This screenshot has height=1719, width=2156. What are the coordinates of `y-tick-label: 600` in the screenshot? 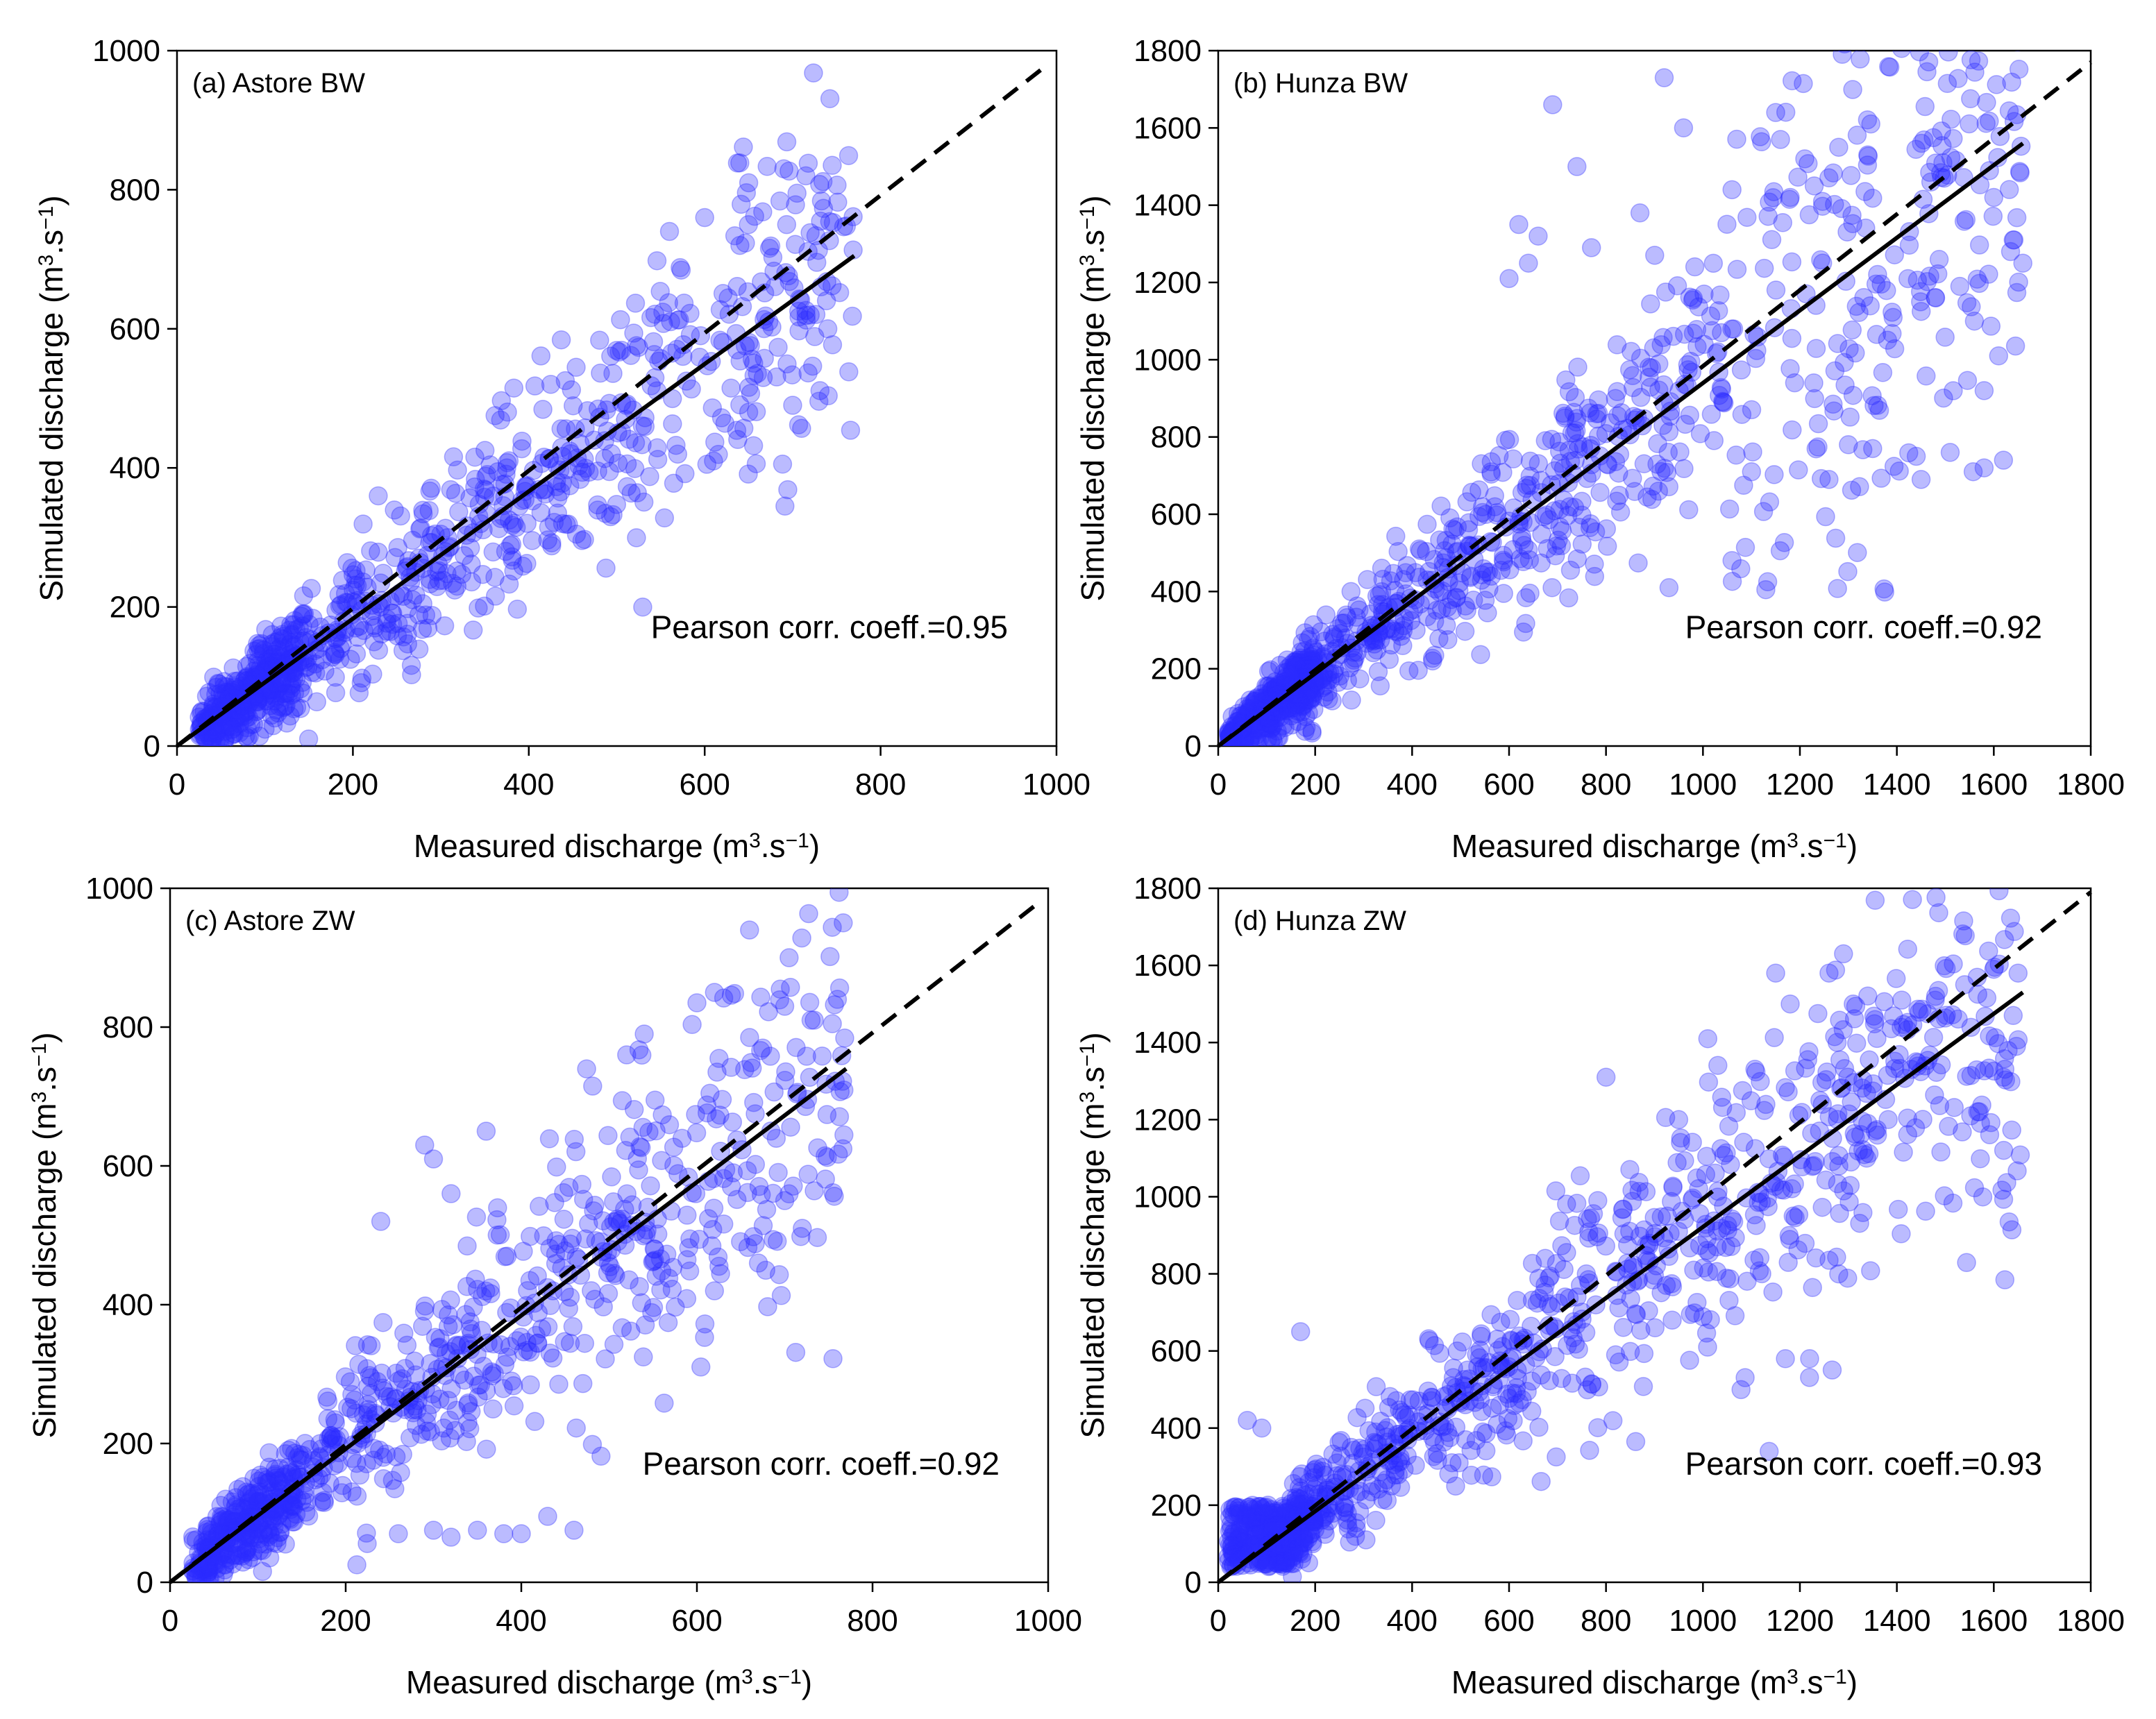 It's located at (128, 1166).